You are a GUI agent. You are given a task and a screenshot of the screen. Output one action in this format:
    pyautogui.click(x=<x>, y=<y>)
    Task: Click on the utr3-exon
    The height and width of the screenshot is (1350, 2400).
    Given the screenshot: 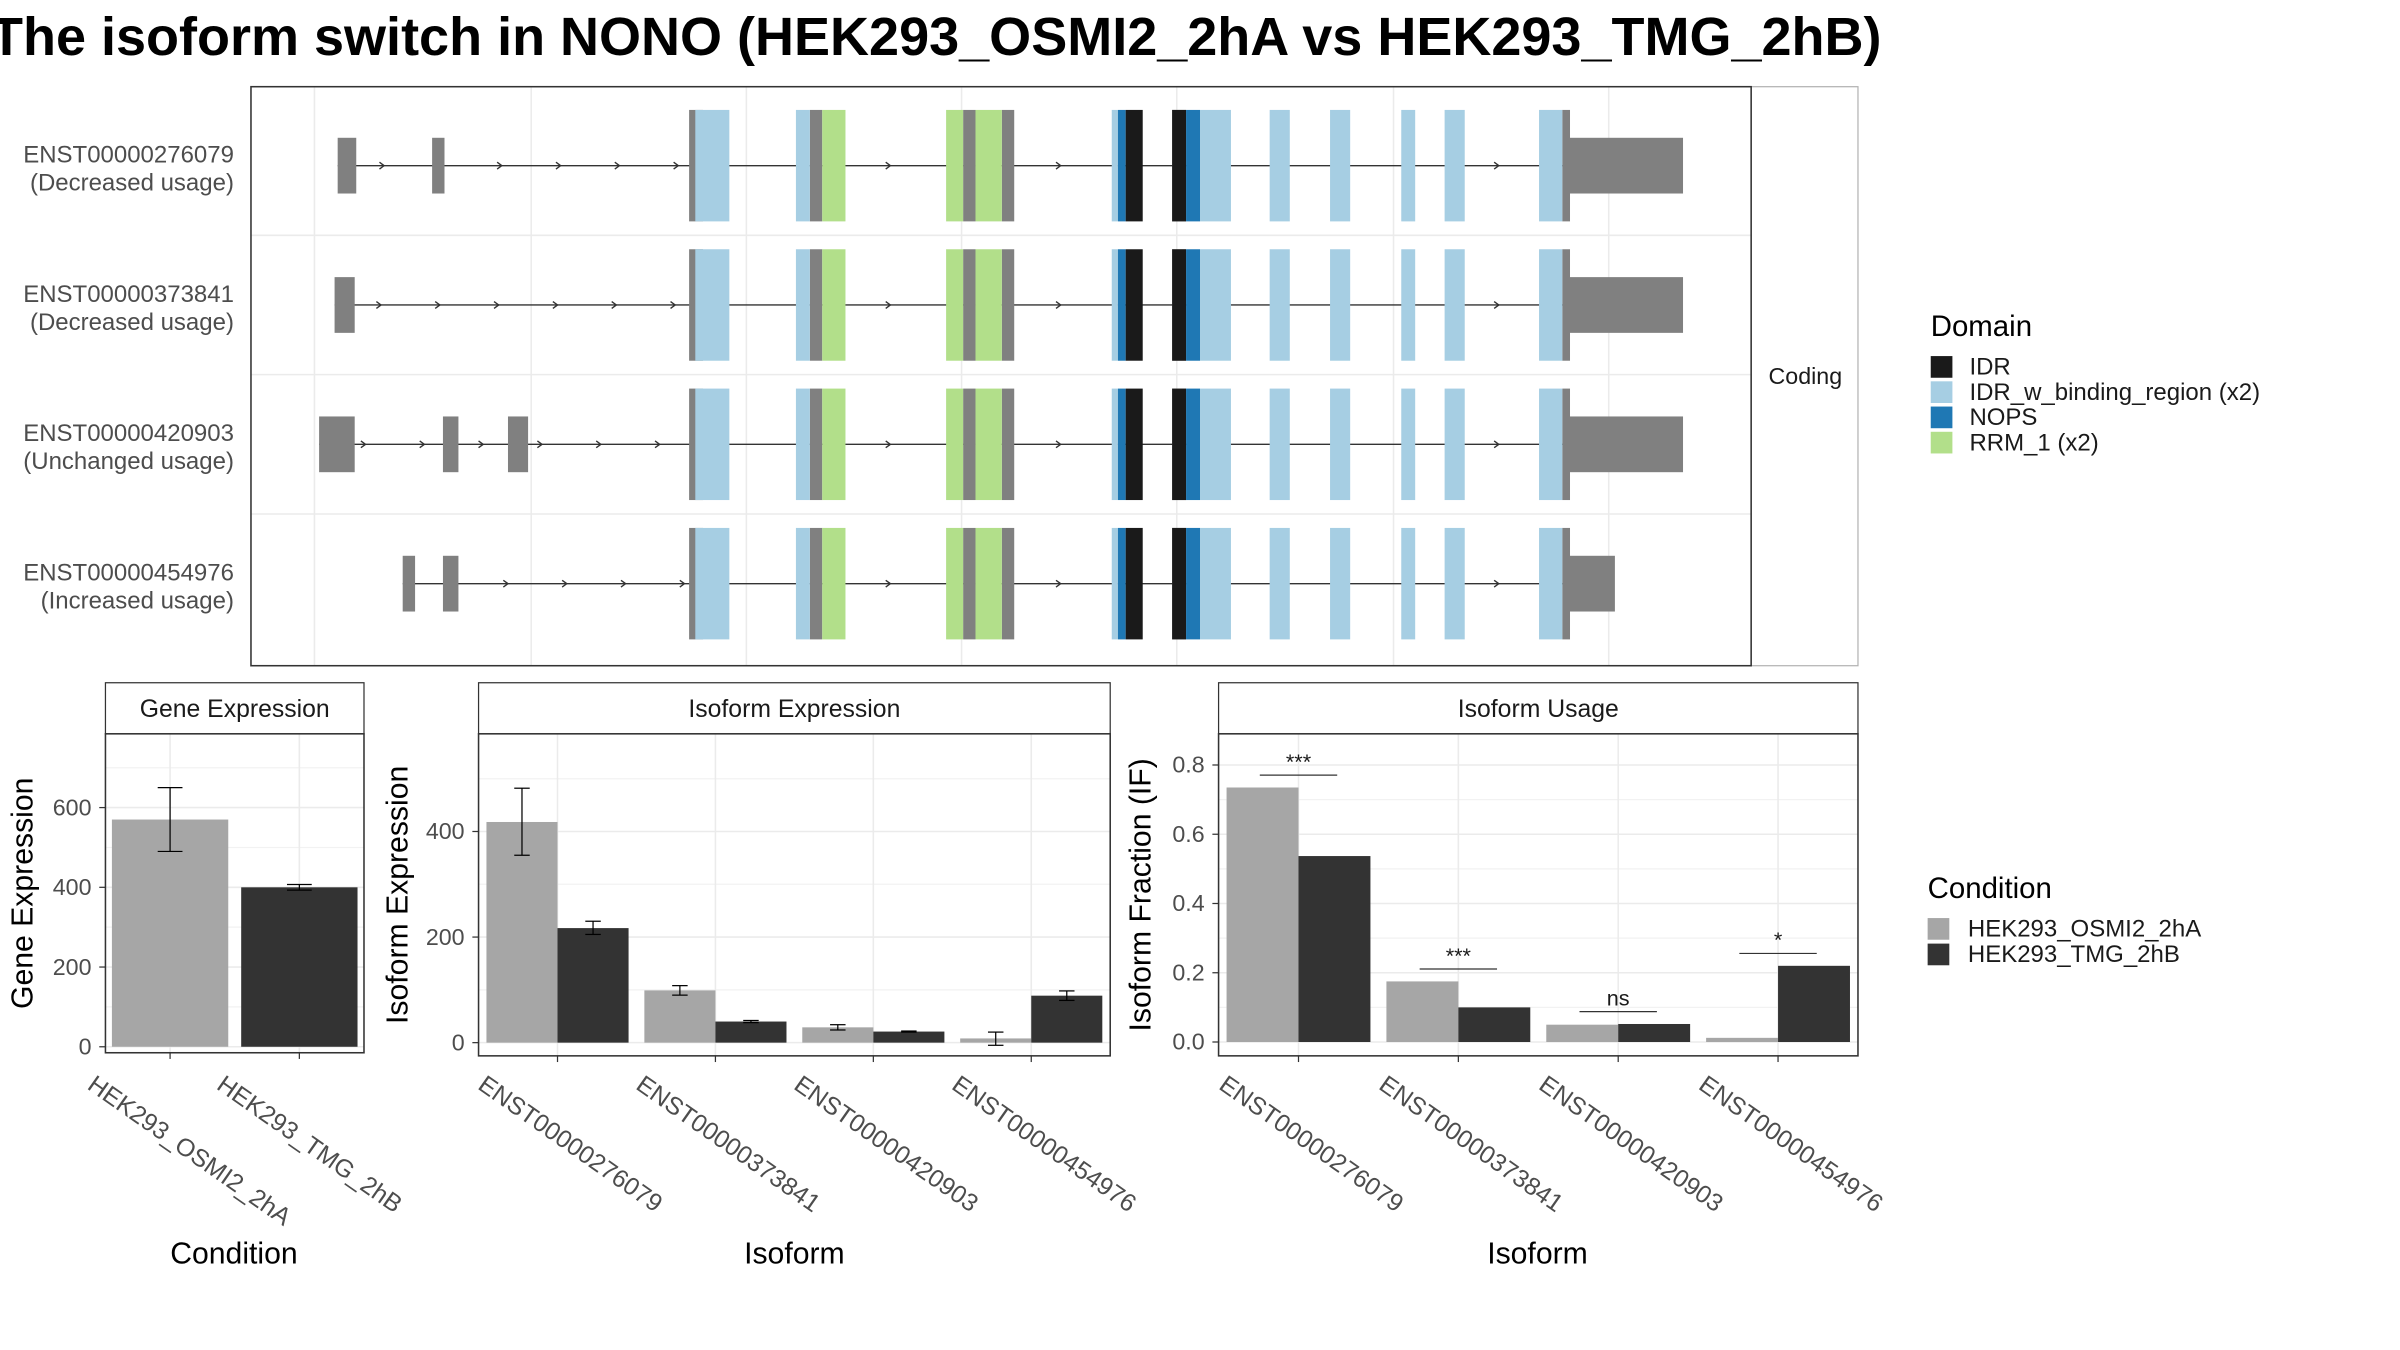 What is the action you would take?
    pyautogui.click(x=1625, y=165)
    